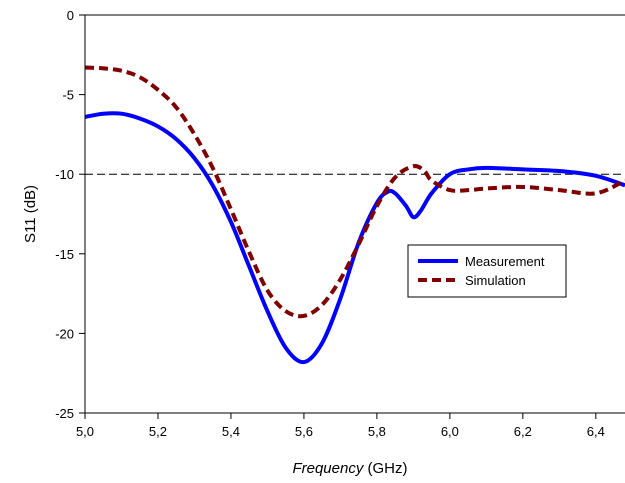 The height and width of the screenshot is (483, 625). I want to click on y-tick-label: -20, so click(64, 333).